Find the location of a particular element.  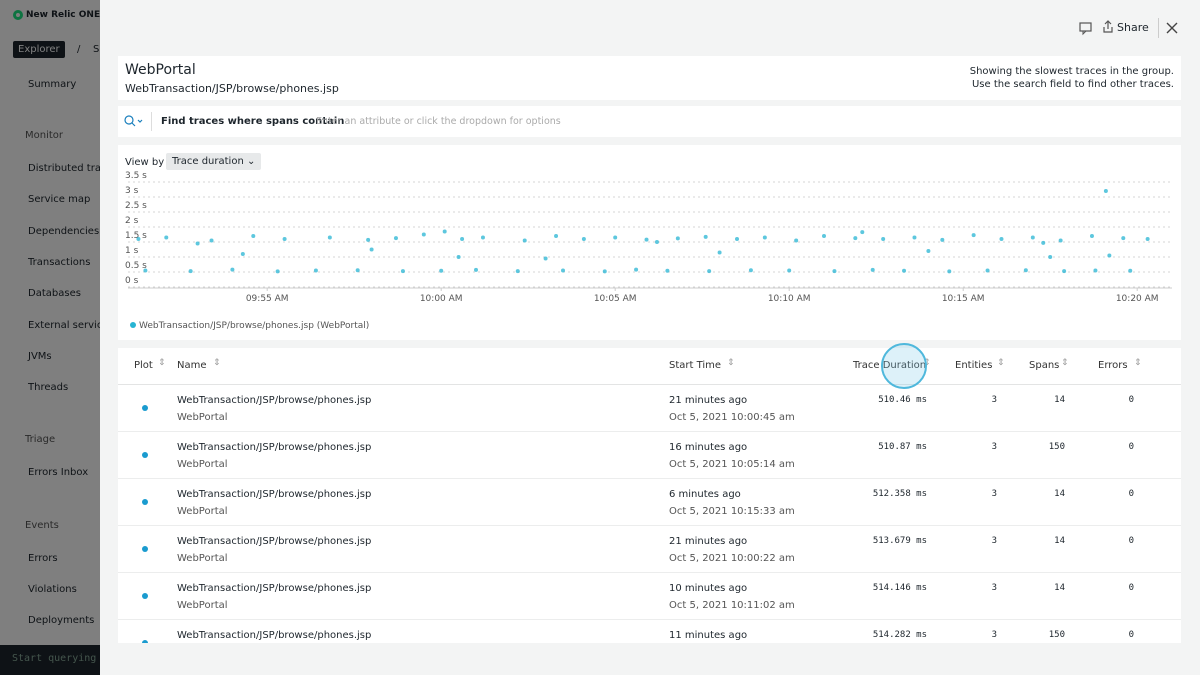

column-header: Plot is located at coordinates (143, 365).